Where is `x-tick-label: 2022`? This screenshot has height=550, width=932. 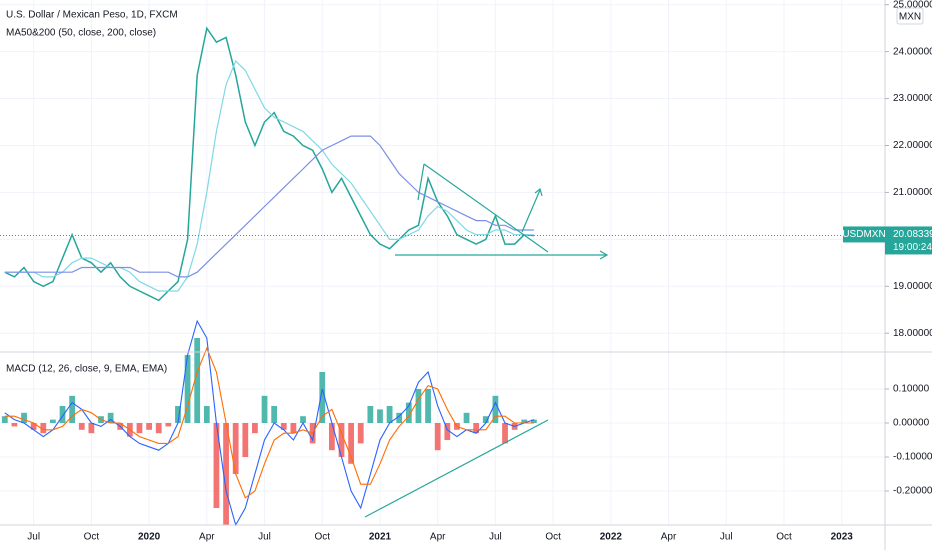
x-tick-label: 2022 is located at coordinates (611, 537).